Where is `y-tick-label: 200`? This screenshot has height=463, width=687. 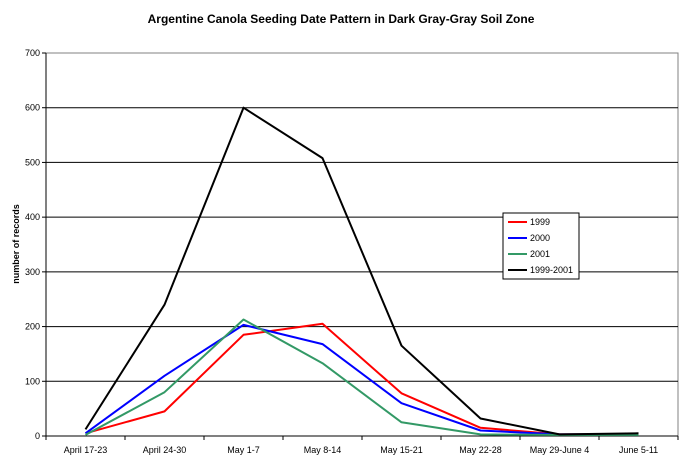
y-tick-label: 200 is located at coordinates (32, 327).